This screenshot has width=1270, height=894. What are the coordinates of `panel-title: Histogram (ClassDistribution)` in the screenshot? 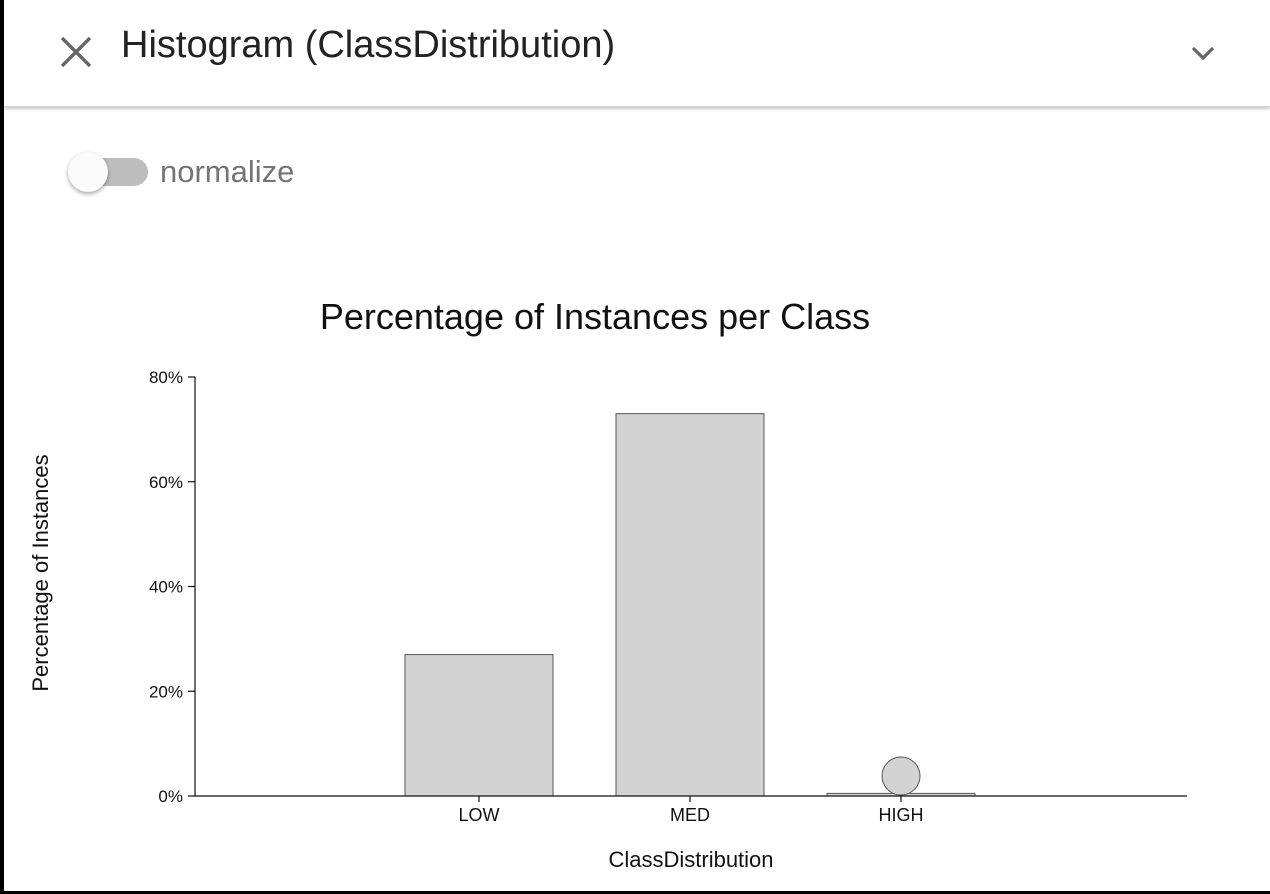 It's located at (368, 45).